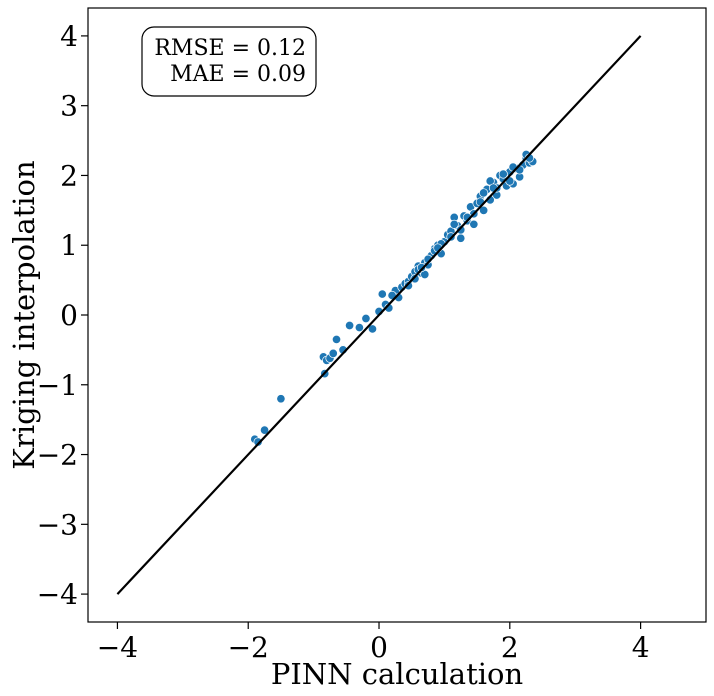 The width and height of the screenshot is (714, 696). I want to click on stats-box-border, so click(229, 61).